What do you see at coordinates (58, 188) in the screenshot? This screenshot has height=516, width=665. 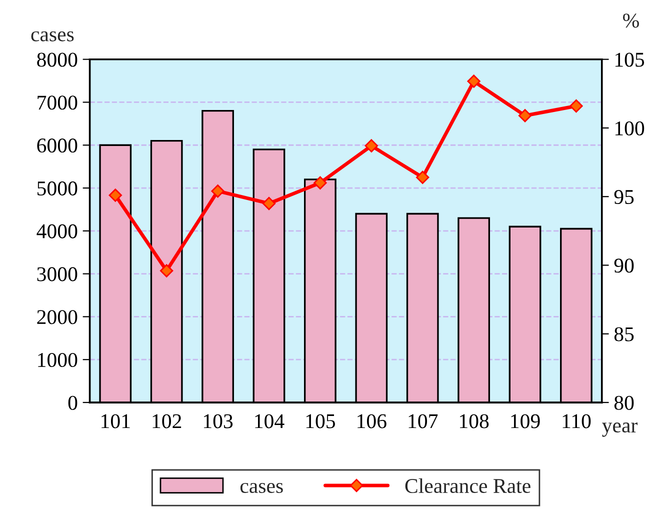 I see `y-tick-label: 5000` at bounding box center [58, 188].